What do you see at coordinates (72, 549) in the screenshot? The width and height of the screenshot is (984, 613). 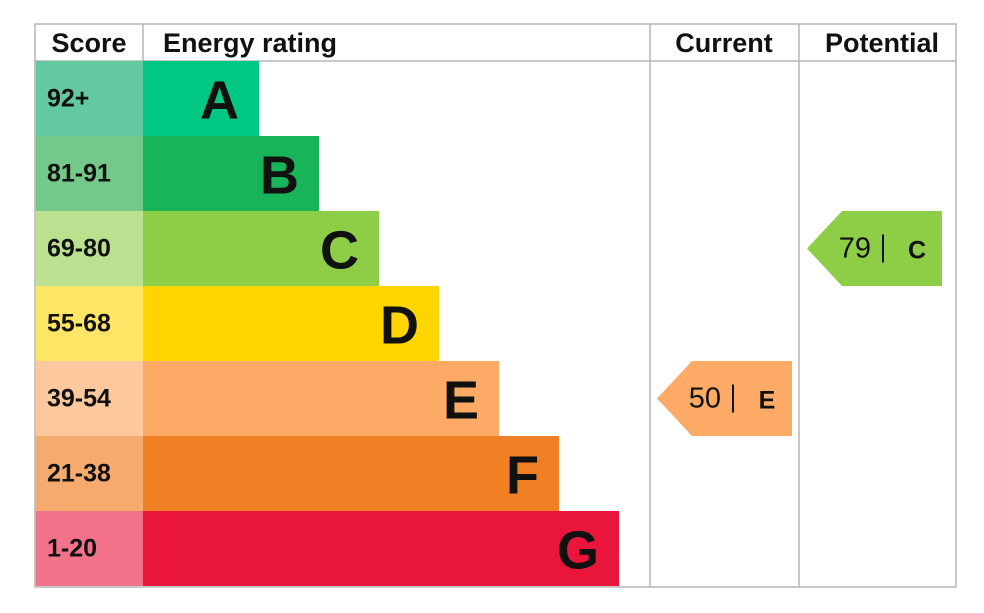 I see `score-range: 1-20` at bounding box center [72, 549].